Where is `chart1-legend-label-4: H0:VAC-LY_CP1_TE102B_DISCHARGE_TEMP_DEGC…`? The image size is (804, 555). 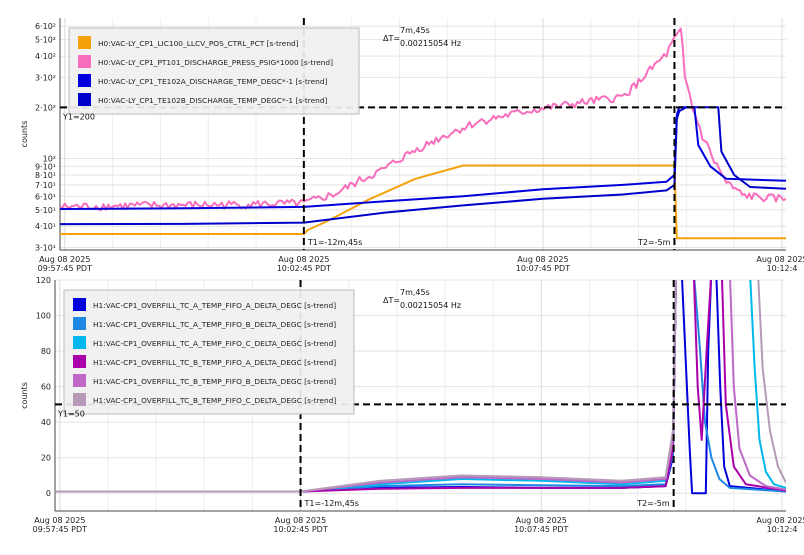
chart1-legend-label-4: H0:VAC-LY_CP1_TE102B_DISCHARGE_TEMP_DEGC… is located at coordinates (213, 100).